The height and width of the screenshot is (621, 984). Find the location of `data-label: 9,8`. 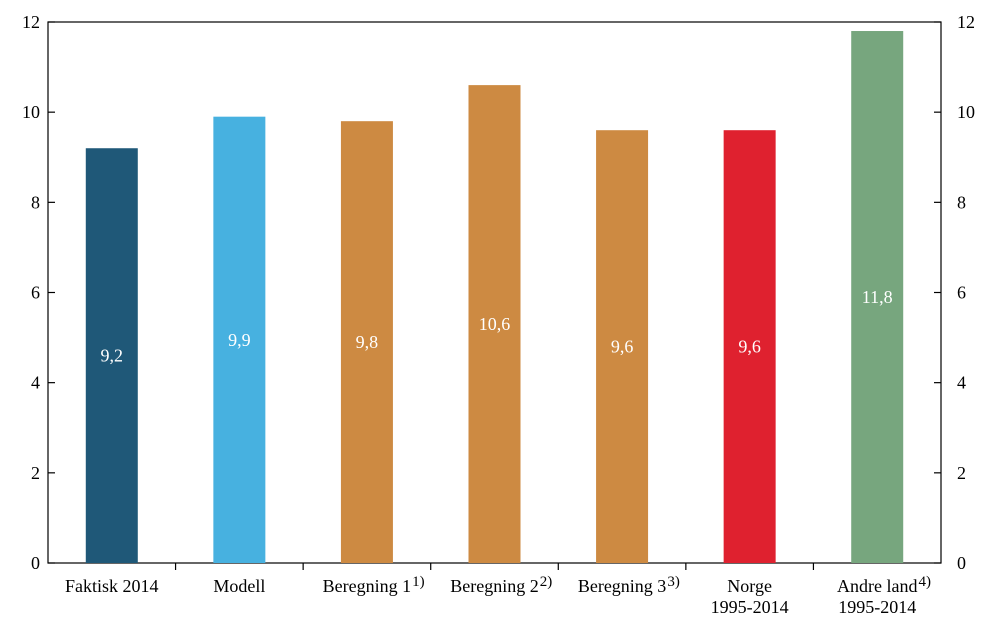

data-label: 9,8 is located at coordinates (367, 342).